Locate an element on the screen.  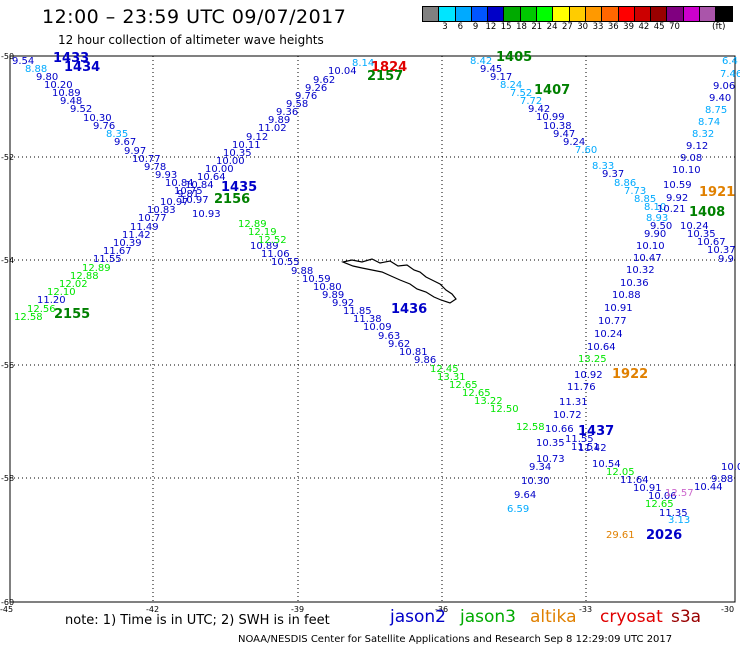
pass-time-label: 2026 is located at coordinates (664, 535).